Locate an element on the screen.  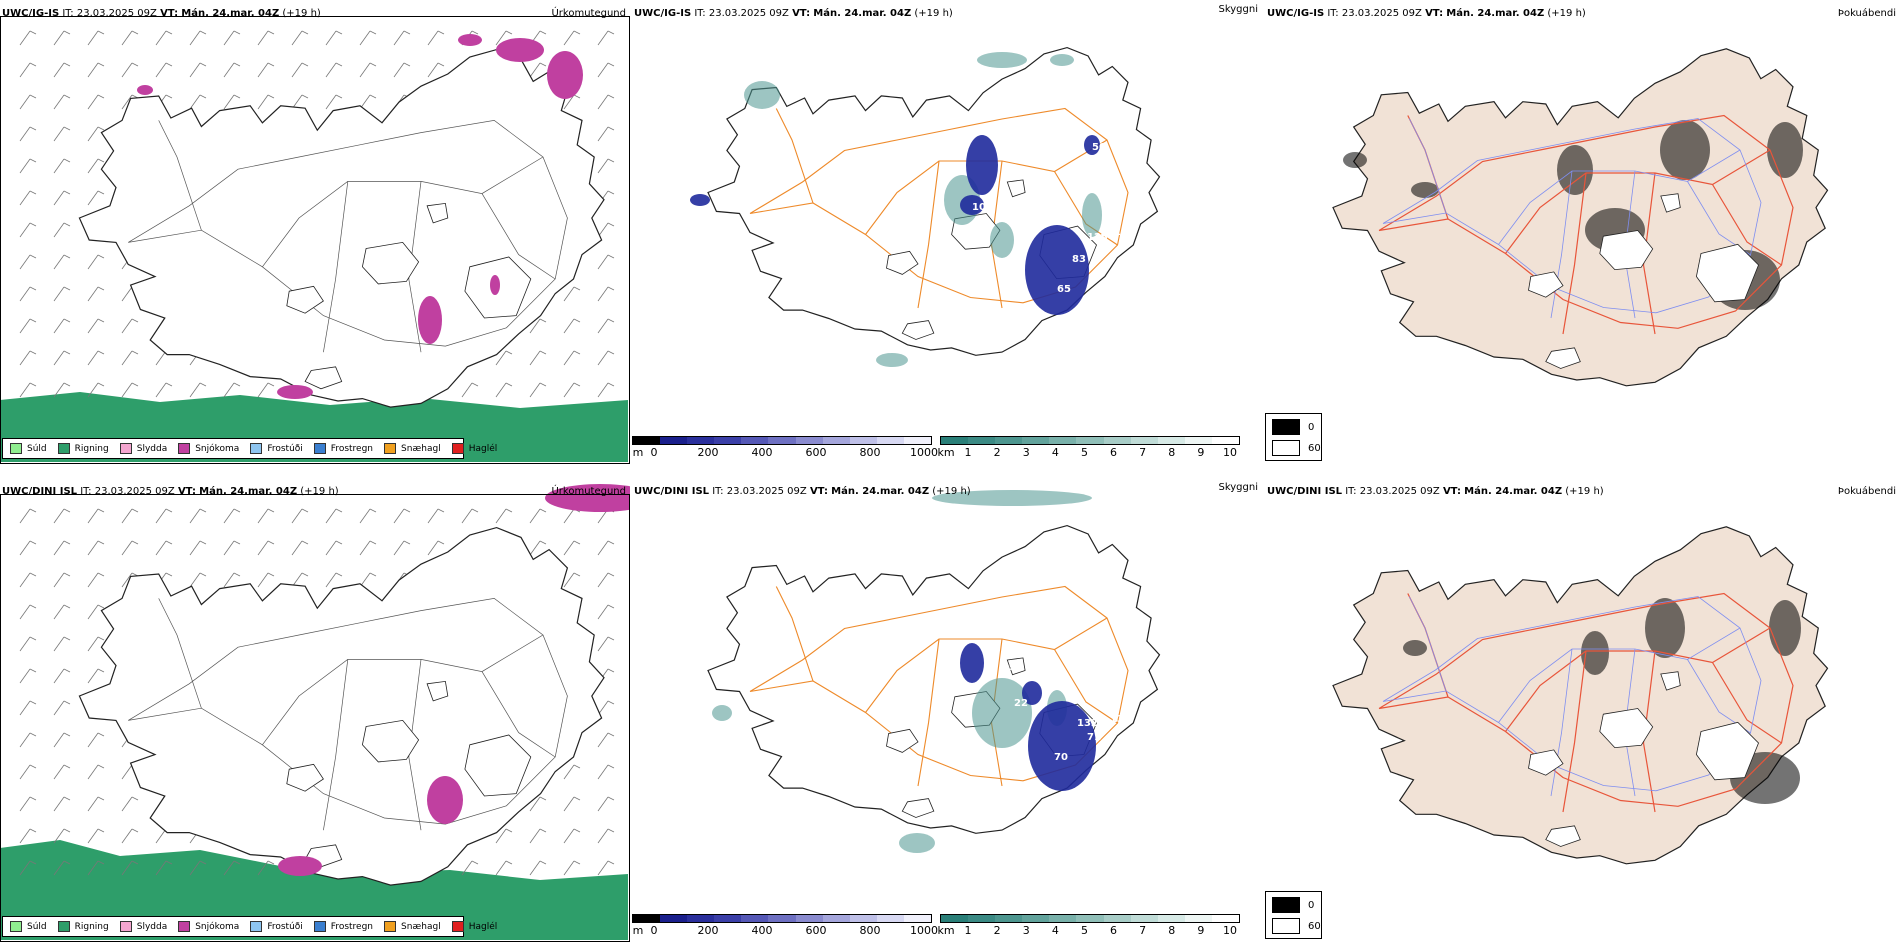
scale-tick-label: 800 is located at coordinates (870, 452).